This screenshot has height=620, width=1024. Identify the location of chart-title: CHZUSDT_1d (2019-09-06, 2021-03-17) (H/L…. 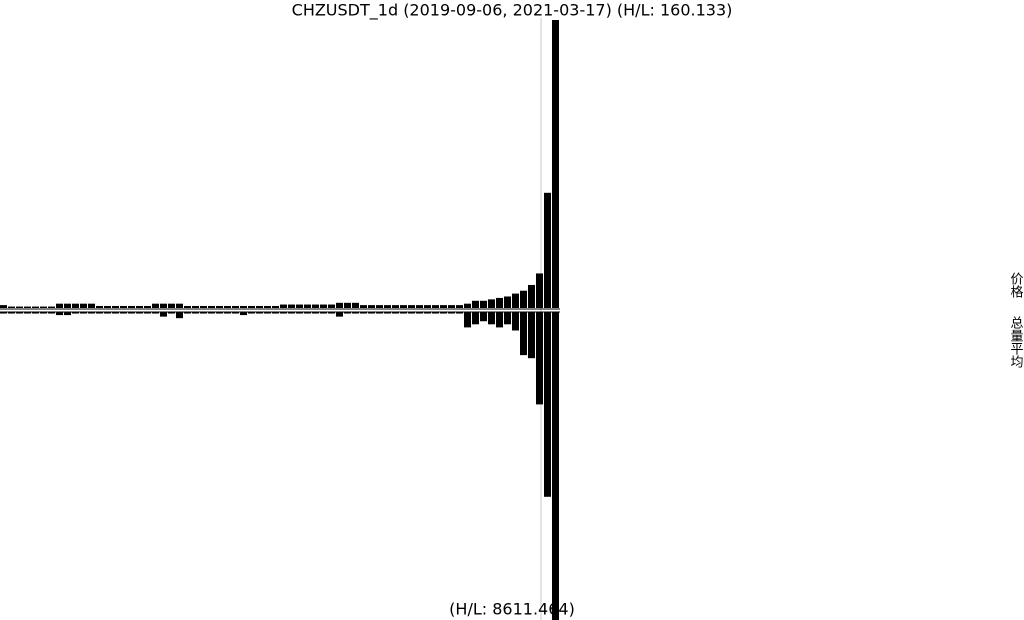
(512, 11).